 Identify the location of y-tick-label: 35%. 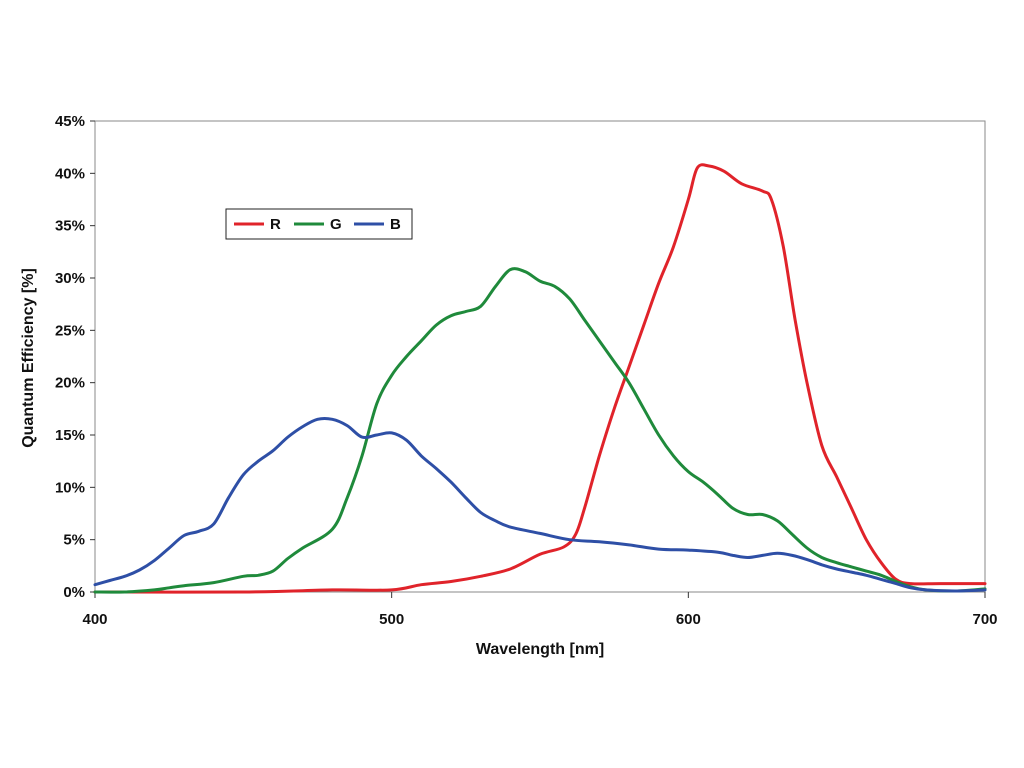
(70, 226).